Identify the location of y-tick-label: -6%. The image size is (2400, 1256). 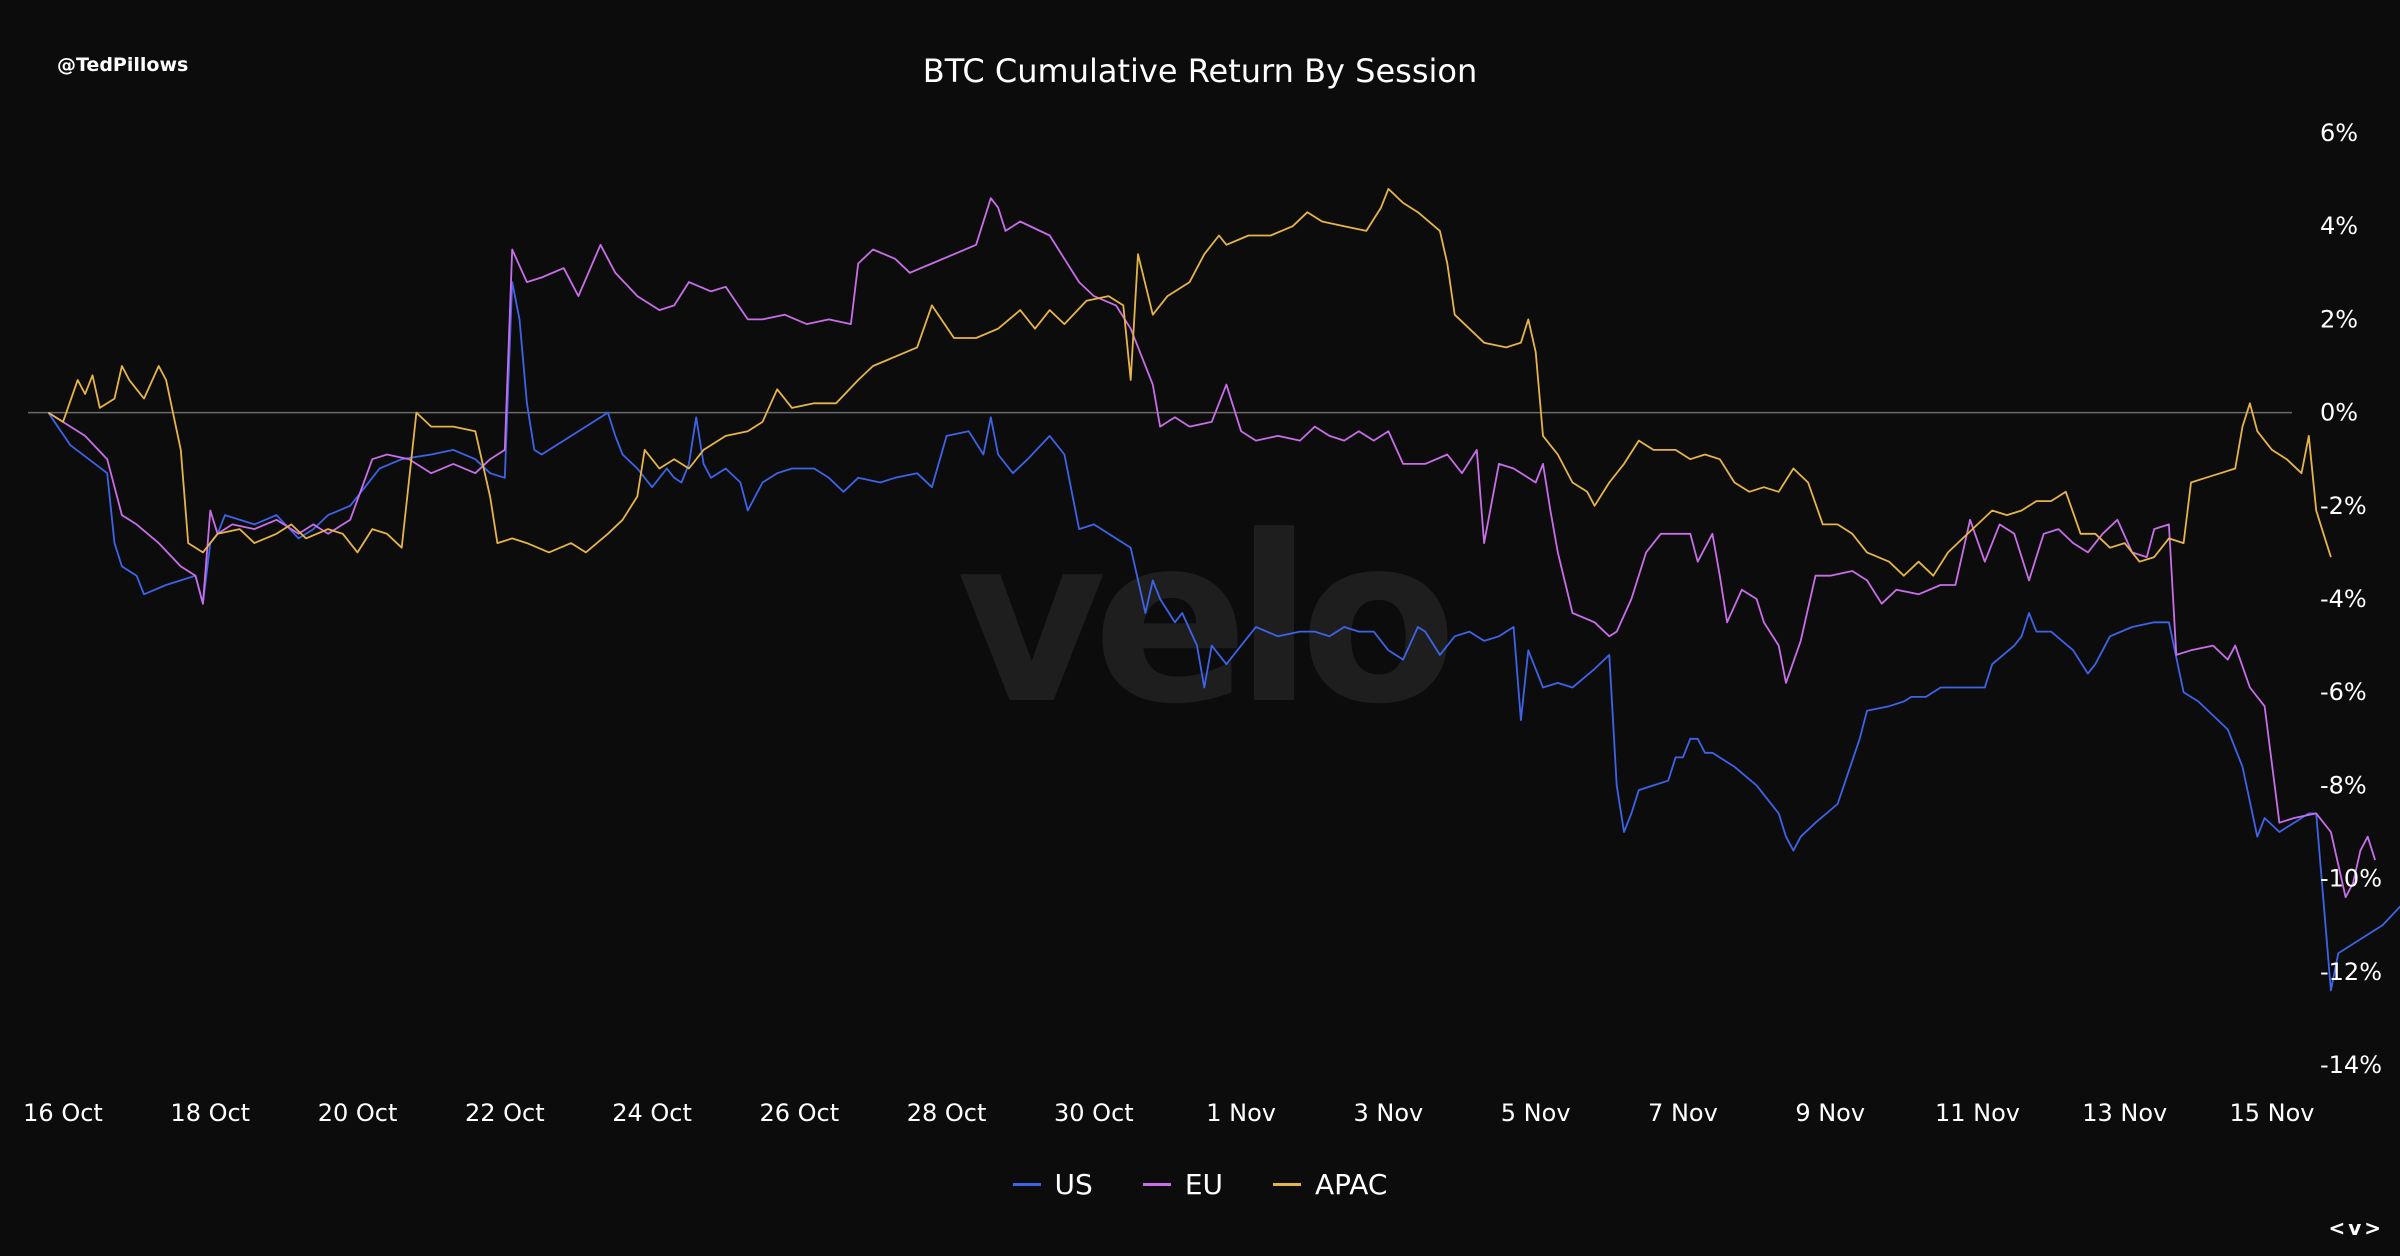
(2343, 692).